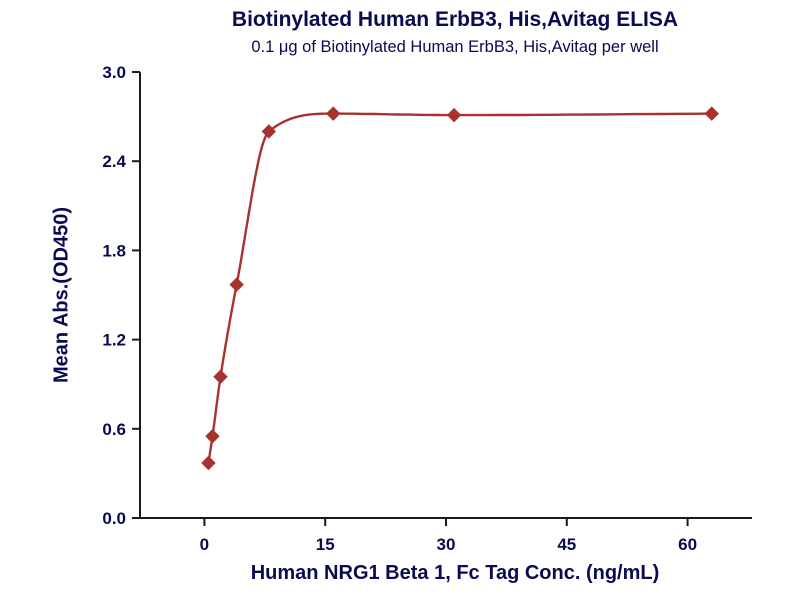 This screenshot has width=800, height=600. I want to click on x-tick-label: 45, so click(566, 544).